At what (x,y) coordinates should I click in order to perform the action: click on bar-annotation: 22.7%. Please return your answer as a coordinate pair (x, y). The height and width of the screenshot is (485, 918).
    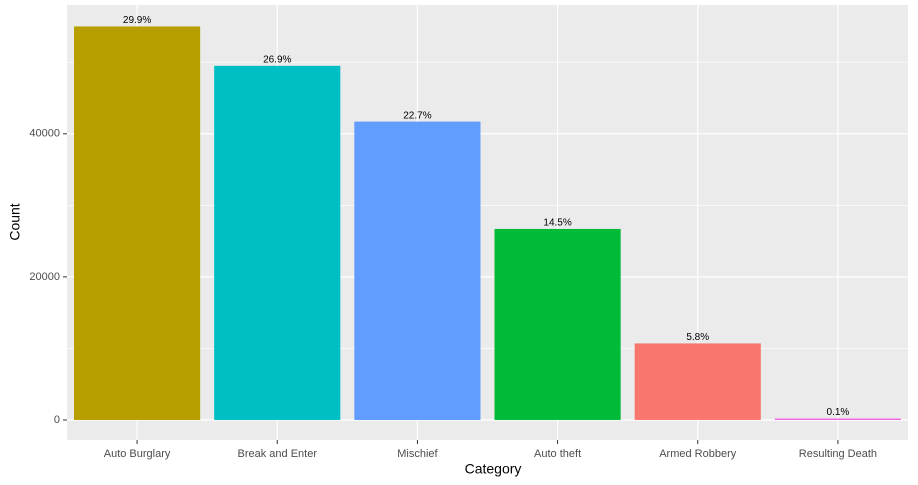
    Looking at the image, I should click on (417, 115).